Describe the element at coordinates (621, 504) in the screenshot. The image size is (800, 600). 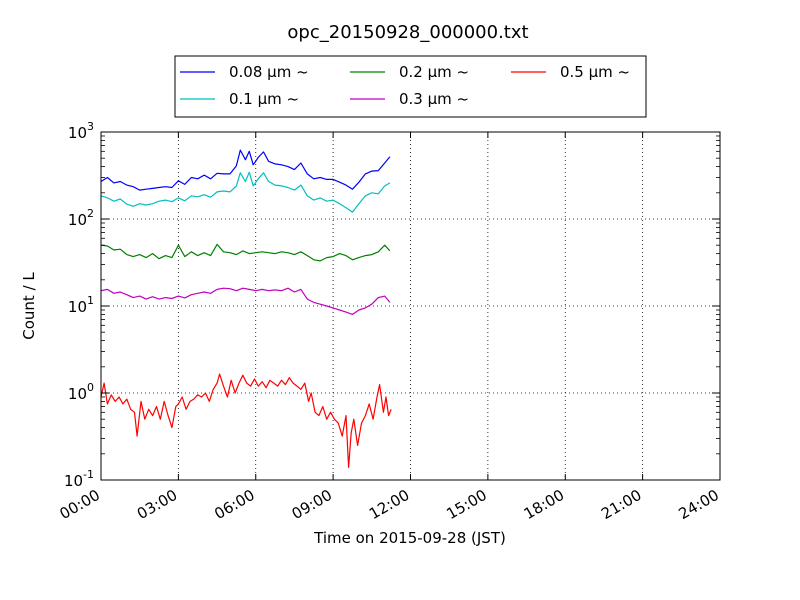
I see `x-tick-label: 21:00` at that location.